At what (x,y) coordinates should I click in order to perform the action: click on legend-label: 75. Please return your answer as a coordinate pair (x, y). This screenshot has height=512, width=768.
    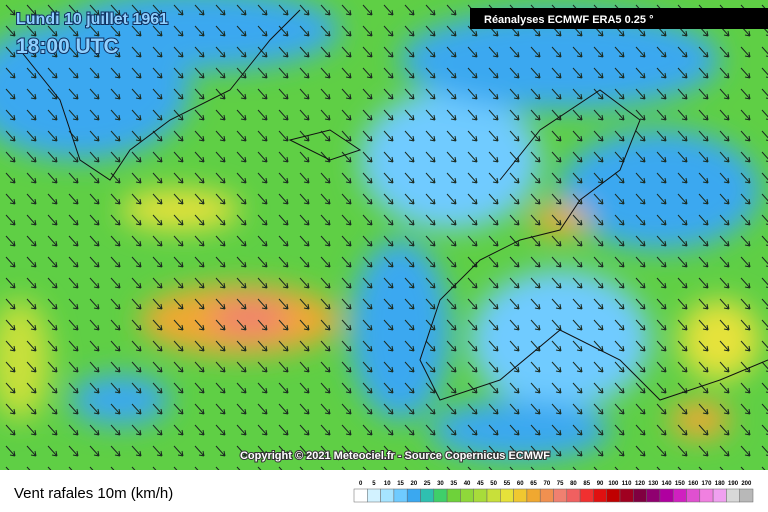
    Looking at the image, I should click on (560, 484).